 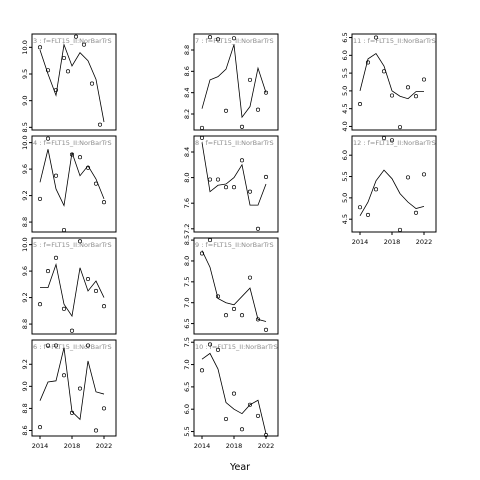 I want to click on panel-1-ytick-label: 9.0, so click(x=25, y=100).